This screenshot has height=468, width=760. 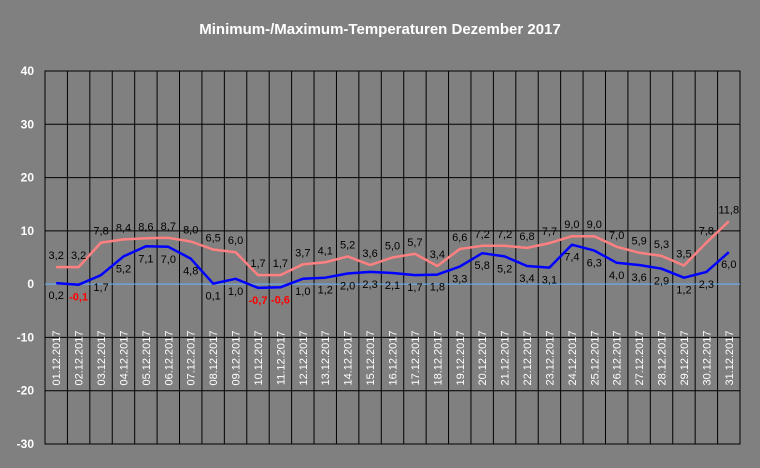 What do you see at coordinates (124, 357) in the screenshot?
I see `x-tick-label: 04.12.2017` at bounding box center [124, 357].